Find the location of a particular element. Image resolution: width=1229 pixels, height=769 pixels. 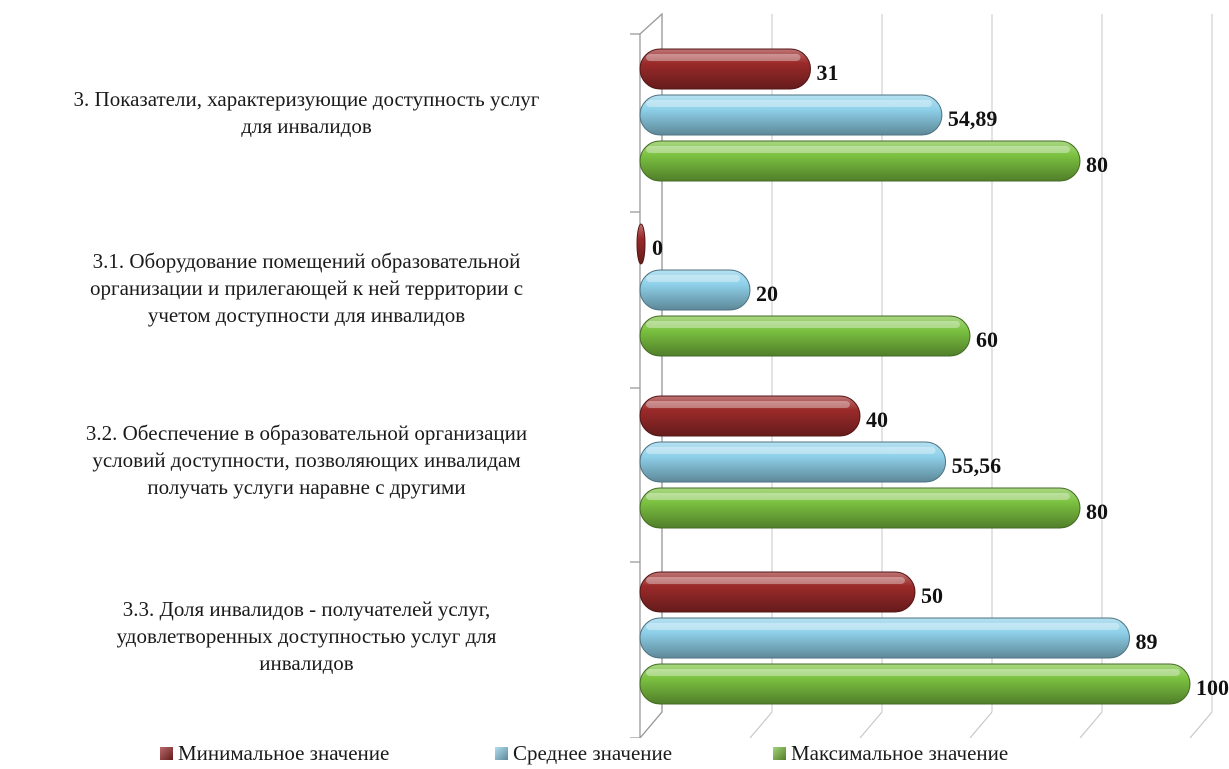

data-label: 0 is located at coordinates (657, 247).